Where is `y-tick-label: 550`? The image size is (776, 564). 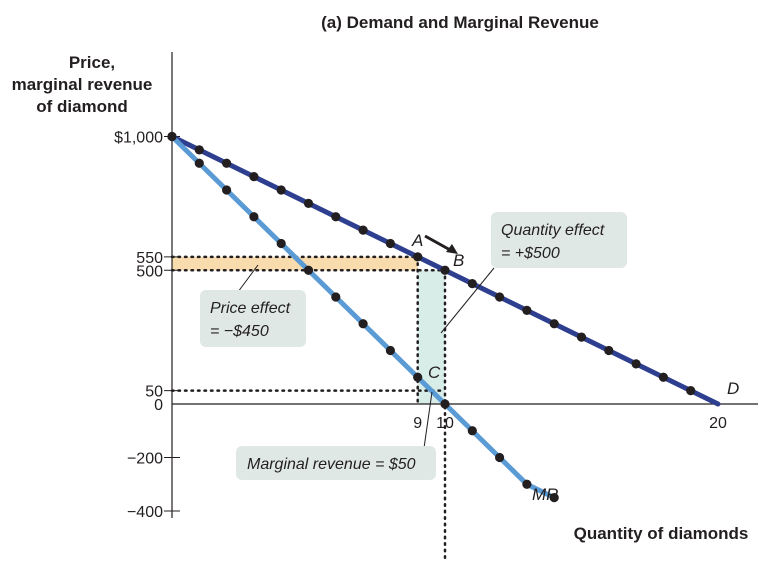 y-tick-label: 550 is located at coordinates (149, 258).